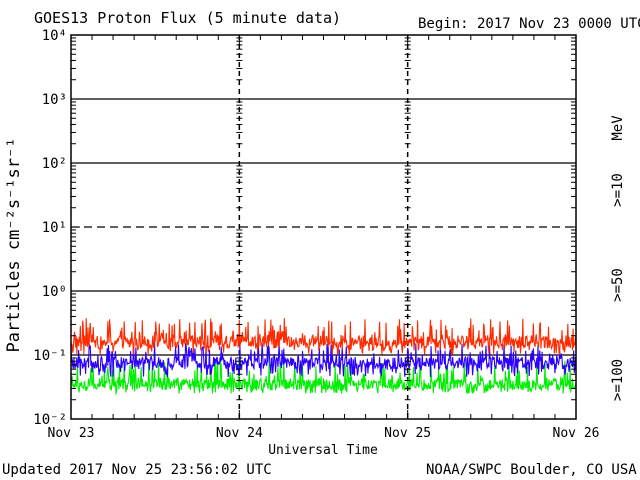 Image resolution: width=640 pixels, height=480 pixels. I want to click on x-tick-label: Nov 24, so click(239, 433).